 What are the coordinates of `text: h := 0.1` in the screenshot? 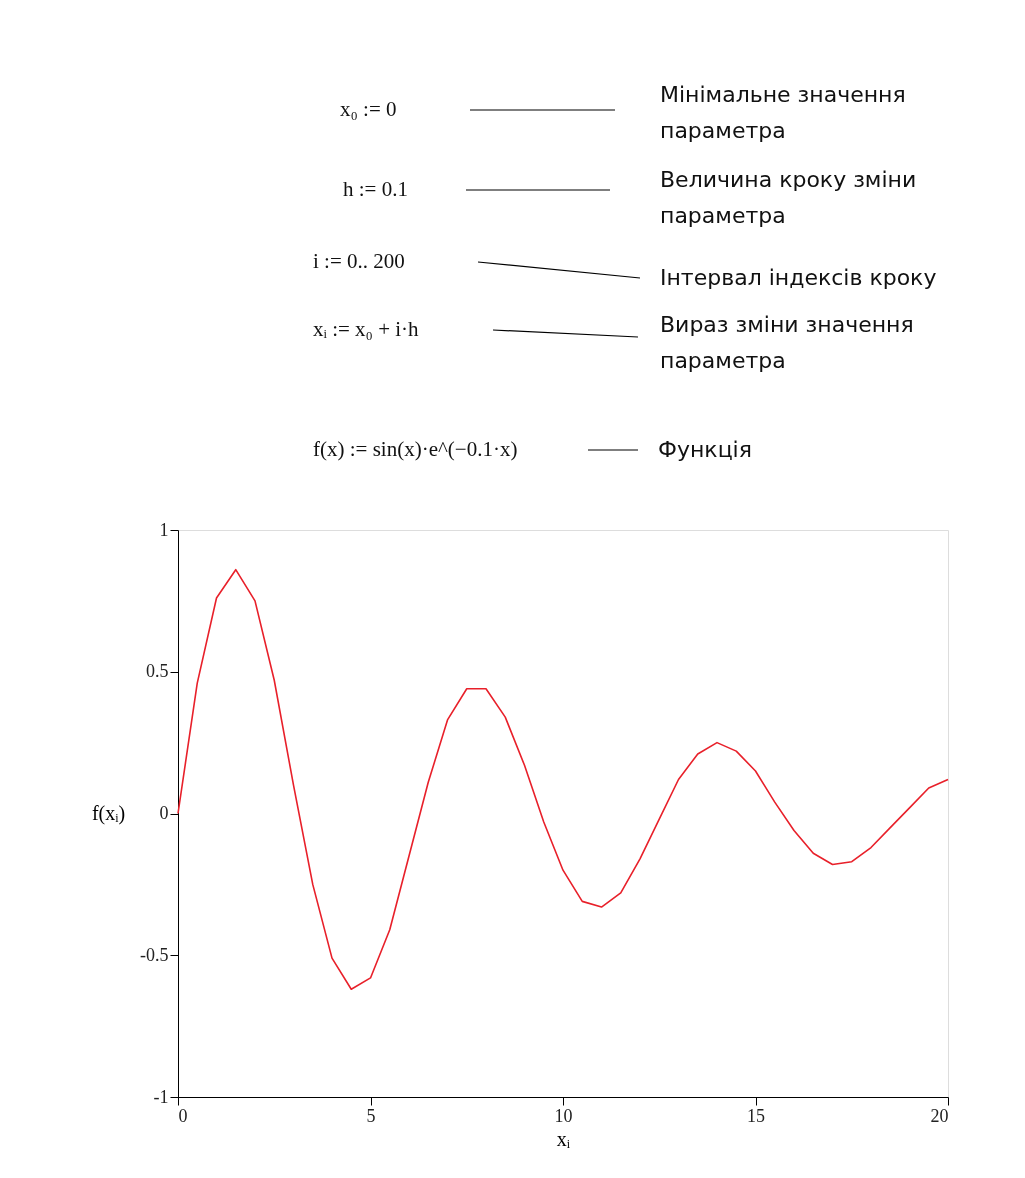 It's located at (375, 189).